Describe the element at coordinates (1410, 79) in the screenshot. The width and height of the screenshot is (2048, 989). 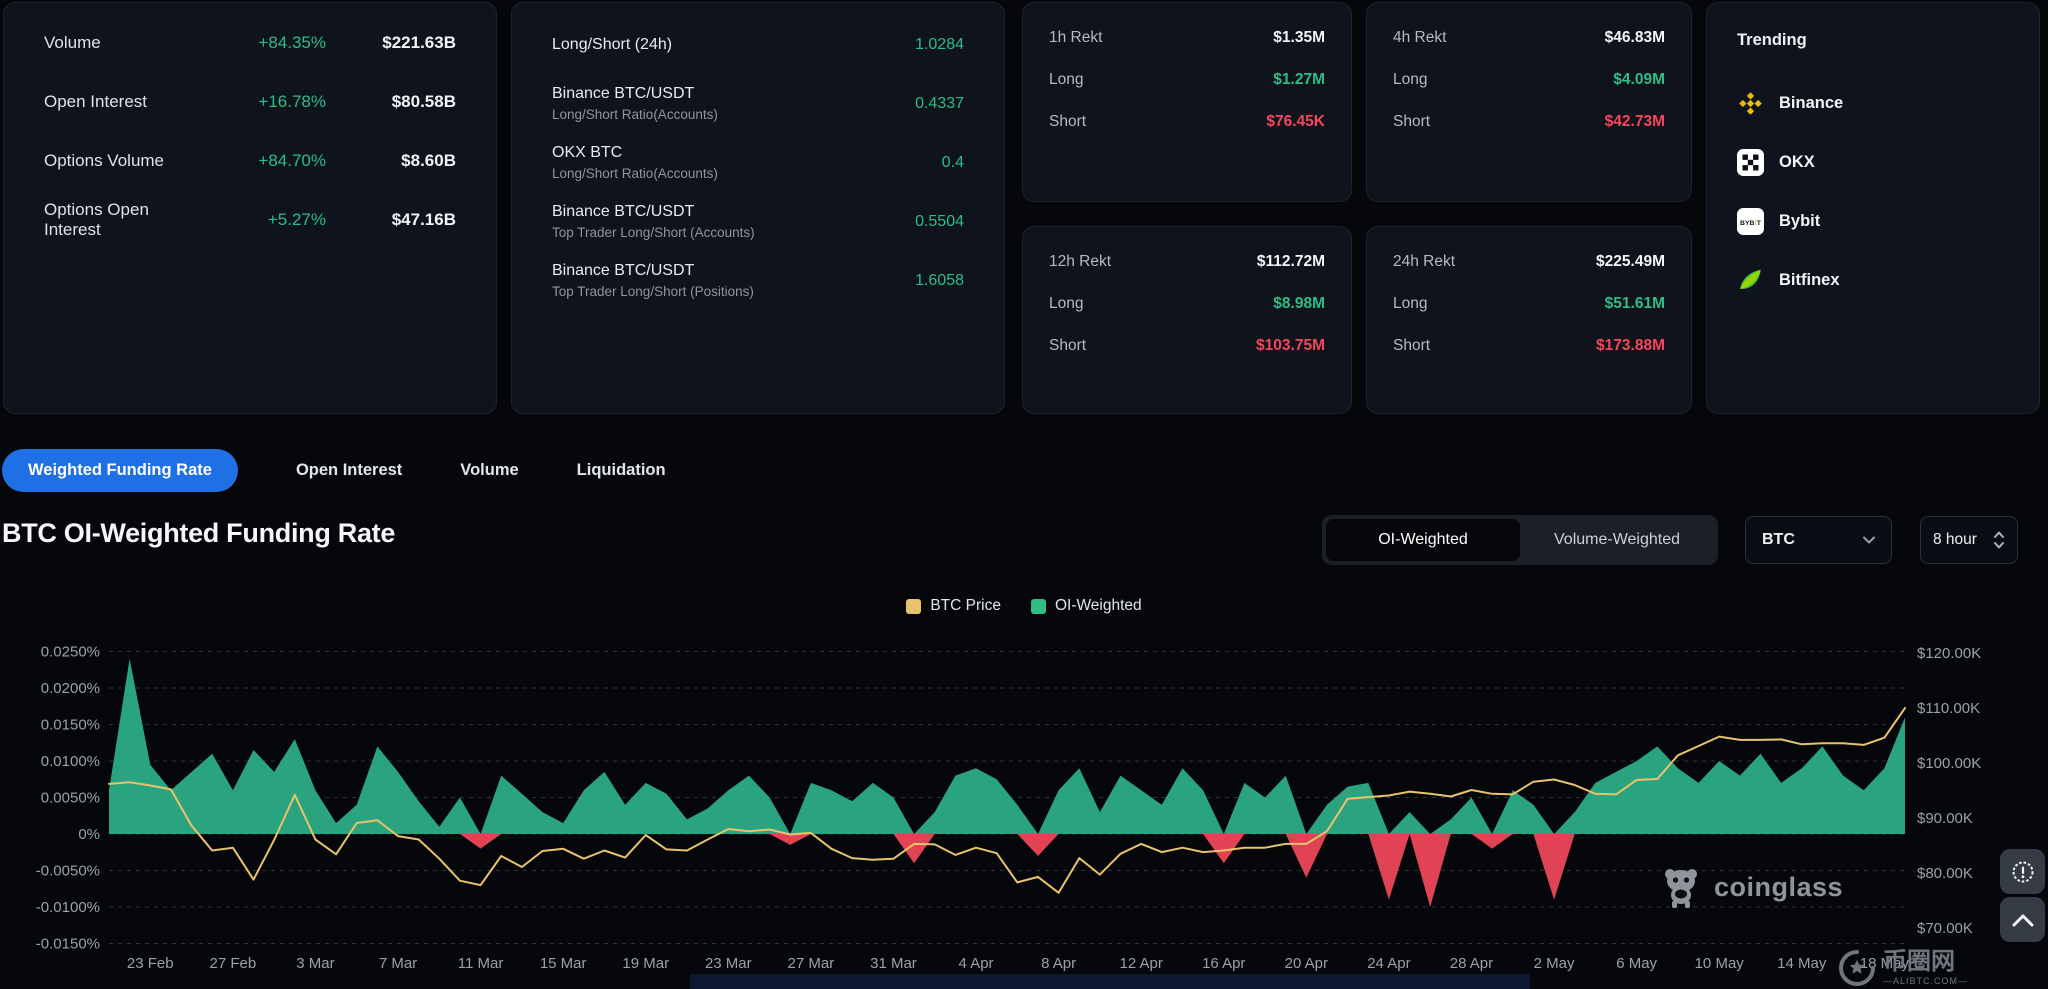
I see `rekt-label: Long` at that location.